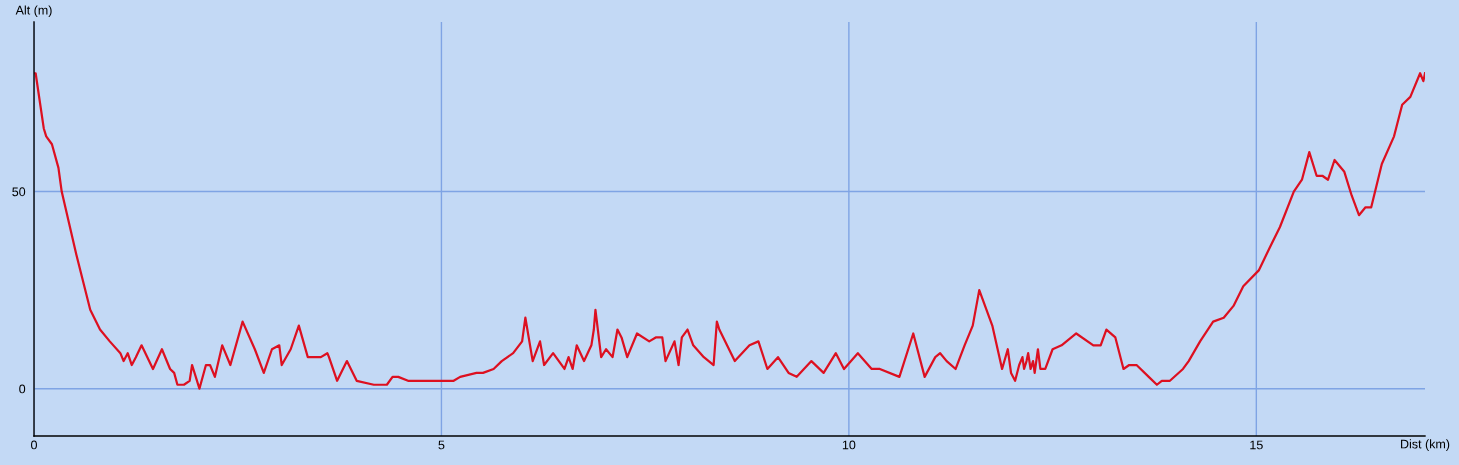 Image resolution: width=1459 pixels, height=465 pixels. I want to click on y-axis-title: Alt (m), so click(33, 11).